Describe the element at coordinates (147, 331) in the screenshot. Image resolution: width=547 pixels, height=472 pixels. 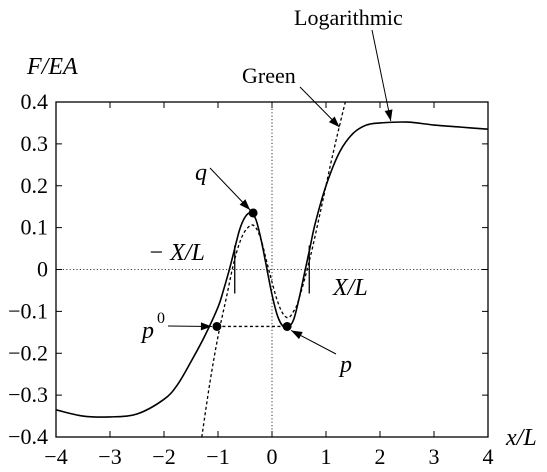
I see `p0-label: p` at that location.